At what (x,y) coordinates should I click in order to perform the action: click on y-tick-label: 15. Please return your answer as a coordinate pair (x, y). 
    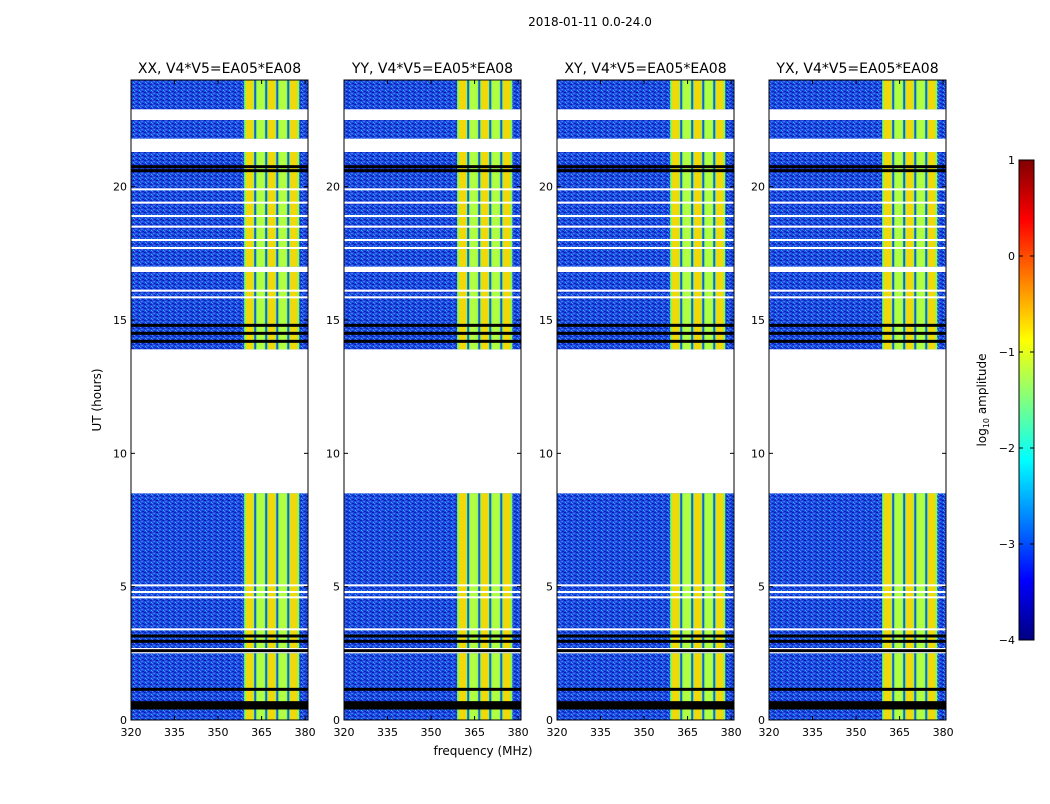
    Looking at the image, I should click on (758, 320).